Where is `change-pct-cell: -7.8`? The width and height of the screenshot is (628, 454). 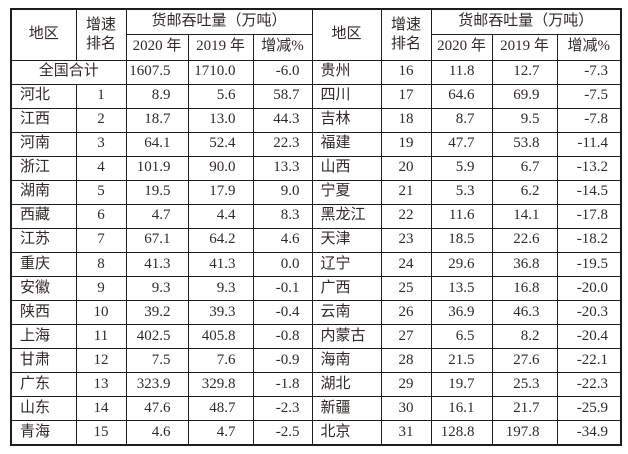
change-pct-cell: -7.8 is located at coordinates (589, 120).